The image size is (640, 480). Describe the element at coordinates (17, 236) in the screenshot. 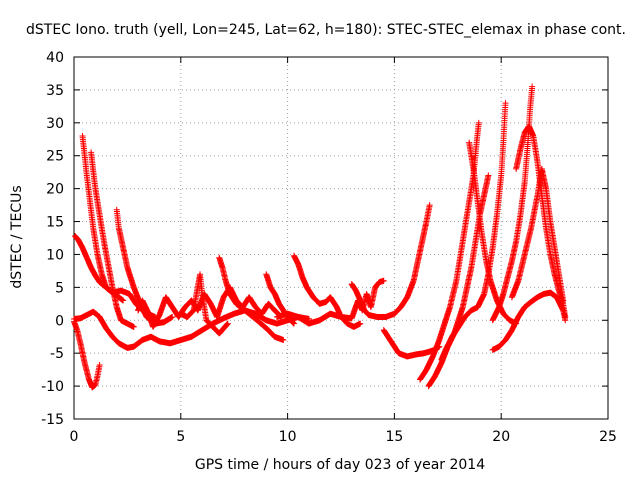

I see `y-axis-label: dSTEC / TECUs` at that location.